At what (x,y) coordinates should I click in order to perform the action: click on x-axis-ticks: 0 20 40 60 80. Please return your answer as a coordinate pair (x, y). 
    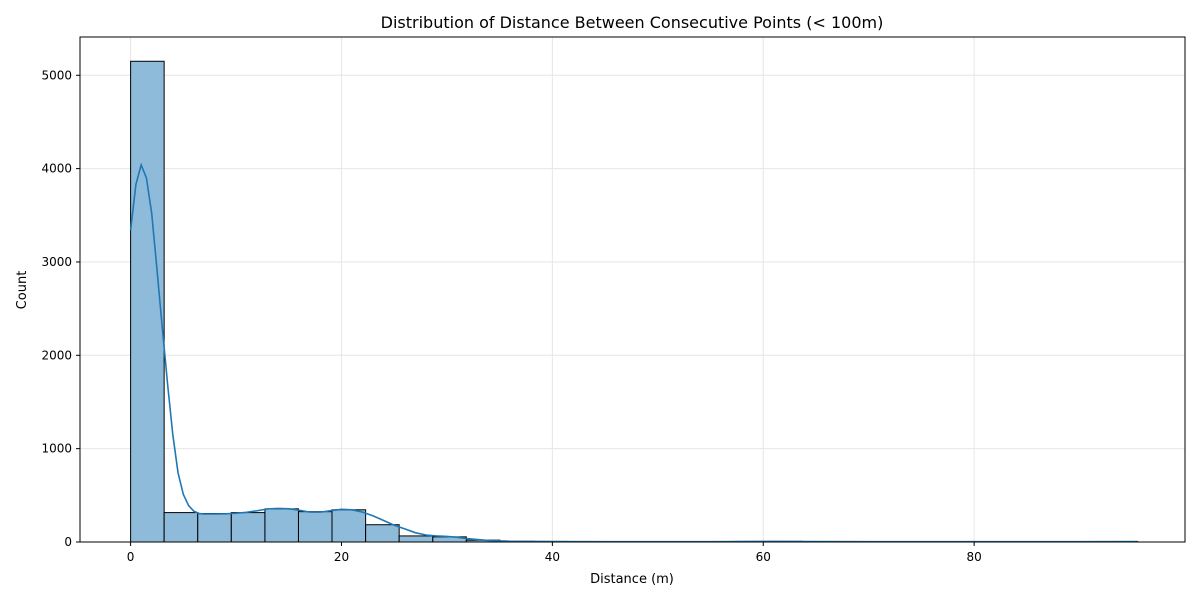
    Looking at the image, I should click on (554, 553).